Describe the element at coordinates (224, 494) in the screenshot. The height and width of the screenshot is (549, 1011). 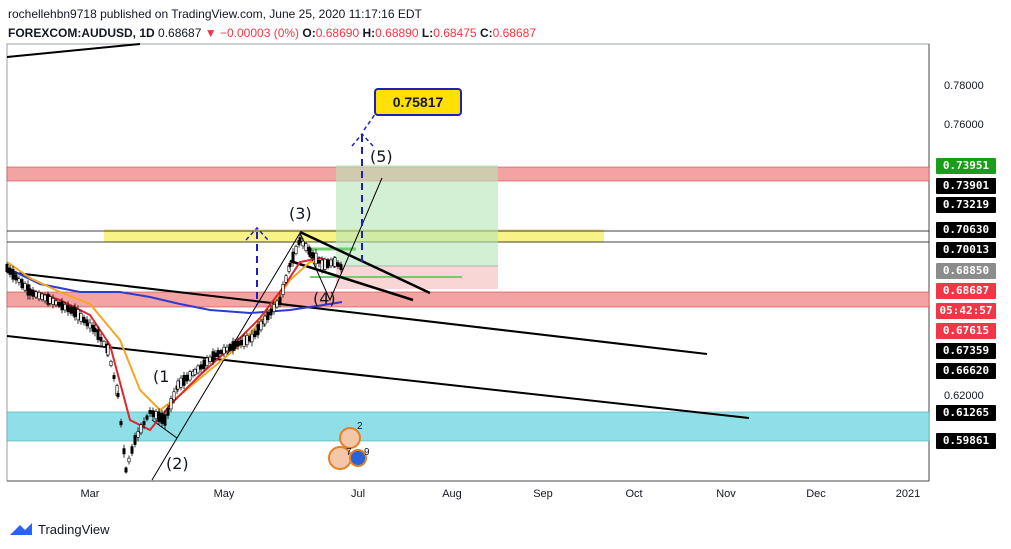
I see `time-tick: May` at that location.